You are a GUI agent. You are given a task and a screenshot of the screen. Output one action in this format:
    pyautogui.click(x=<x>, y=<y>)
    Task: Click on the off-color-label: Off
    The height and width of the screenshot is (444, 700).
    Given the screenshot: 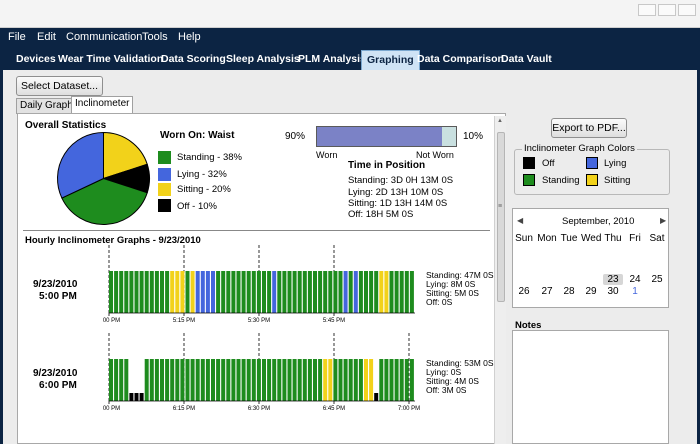 What is the action you would take?
    pyautogui.click(x=548, y=163)
    